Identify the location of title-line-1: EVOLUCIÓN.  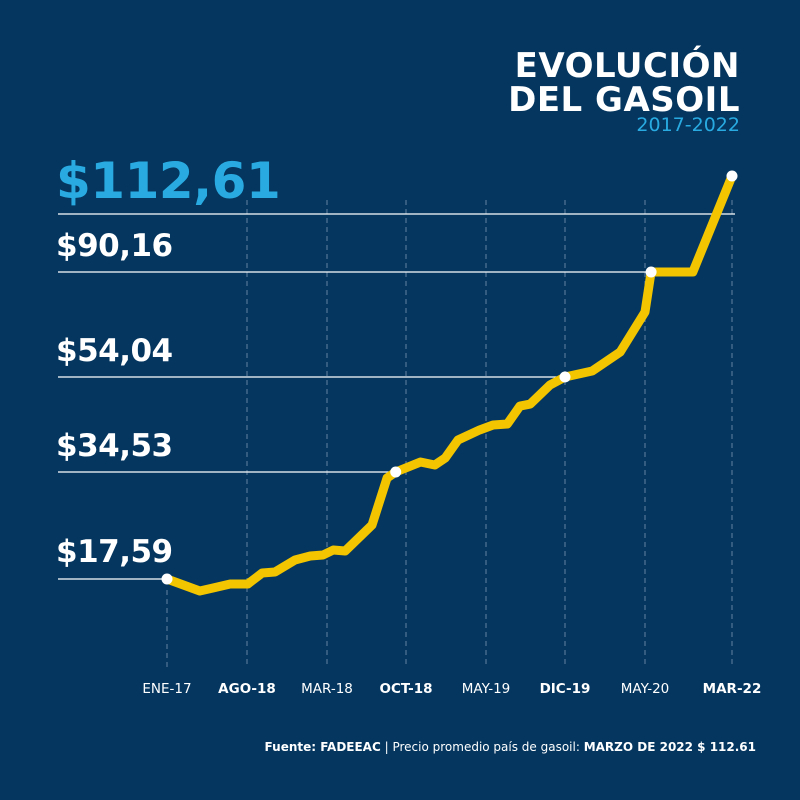
(627, 66).